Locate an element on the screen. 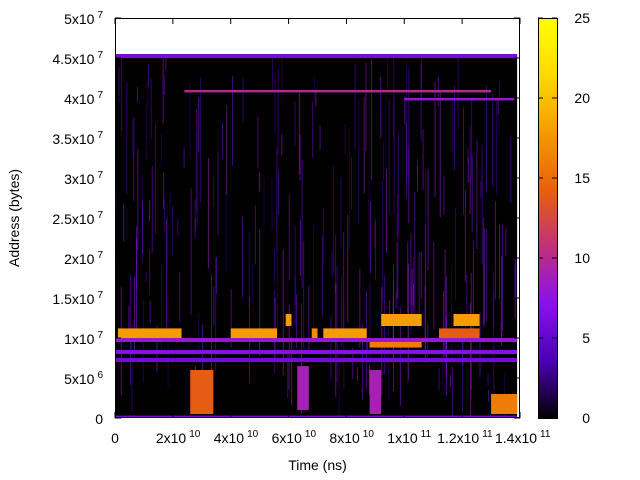  colorbar-tick-label: 25 is located at coordinates (582, 18).